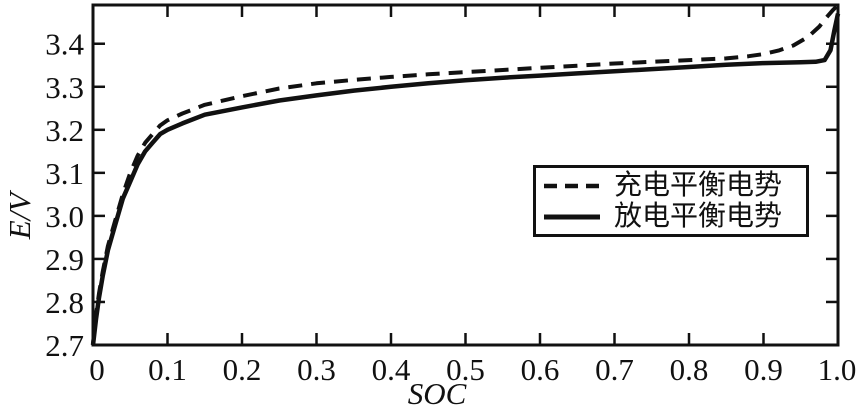  What do you see at coordinates (64, 259) in the screenshot?
I see `y-tick-label: 2.9` at bounding box center [64, 259].